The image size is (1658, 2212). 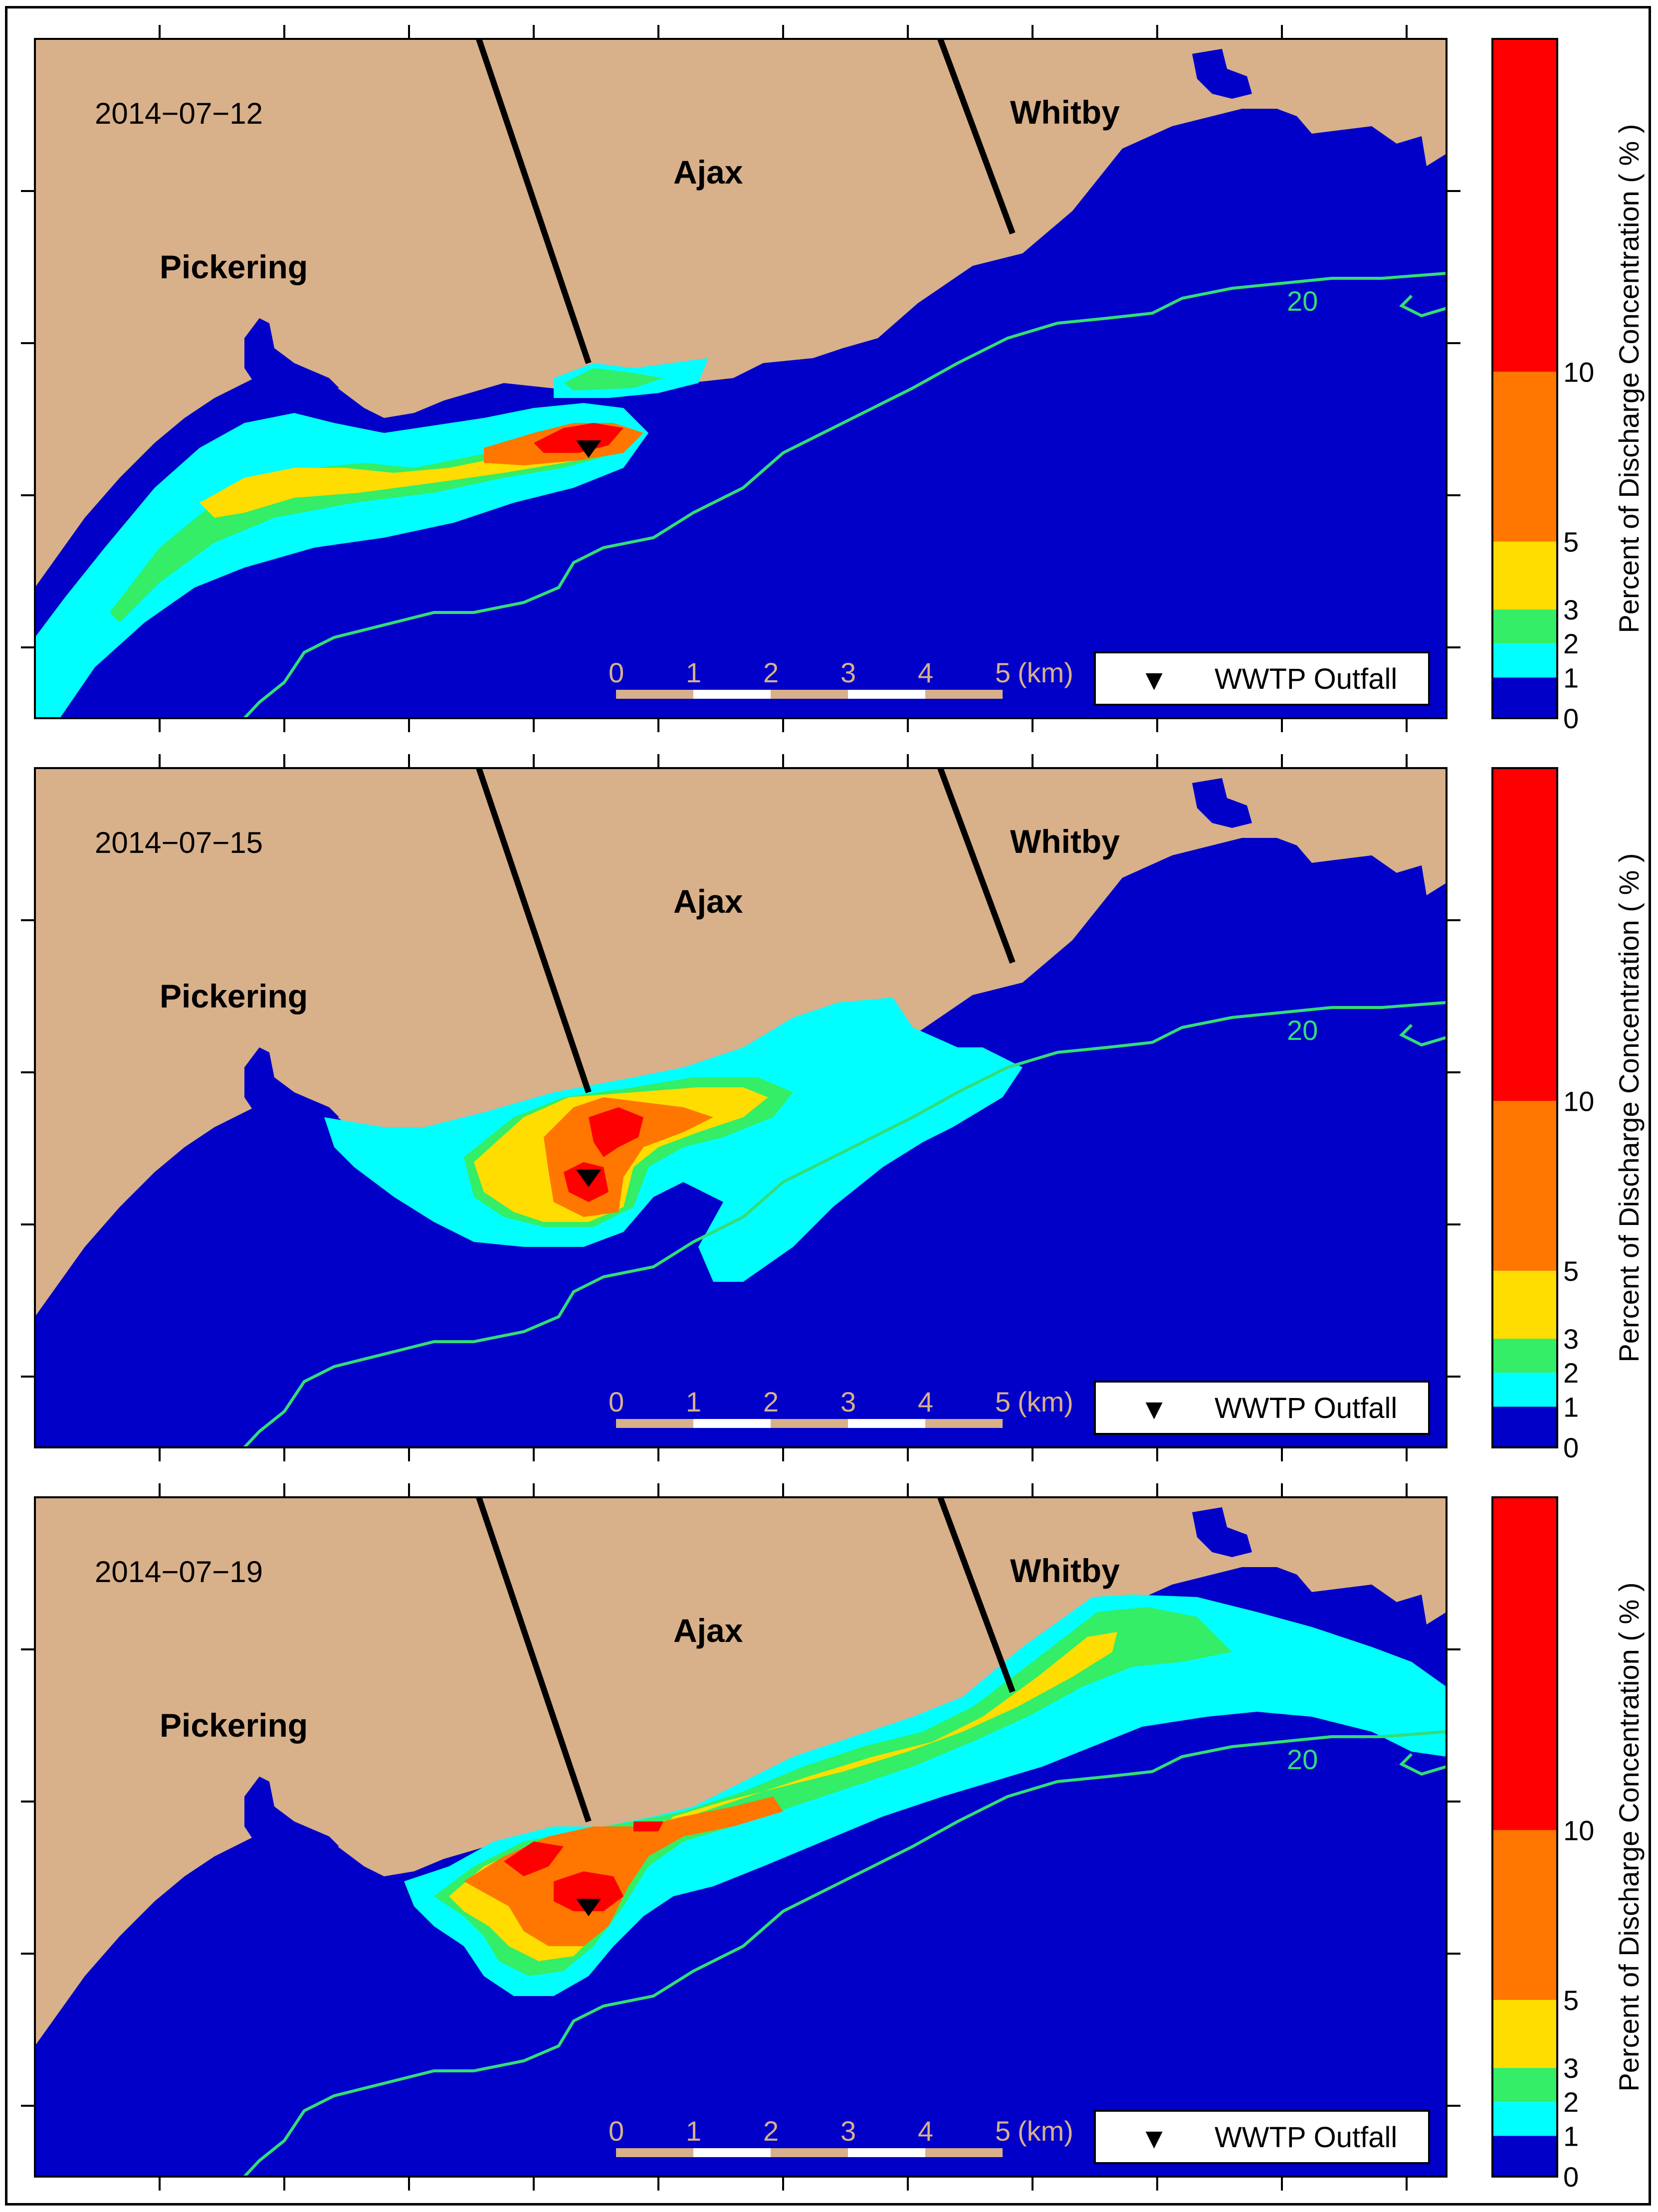 I want to click on date-label: 2014−07−12, so click(x=179, y=113).